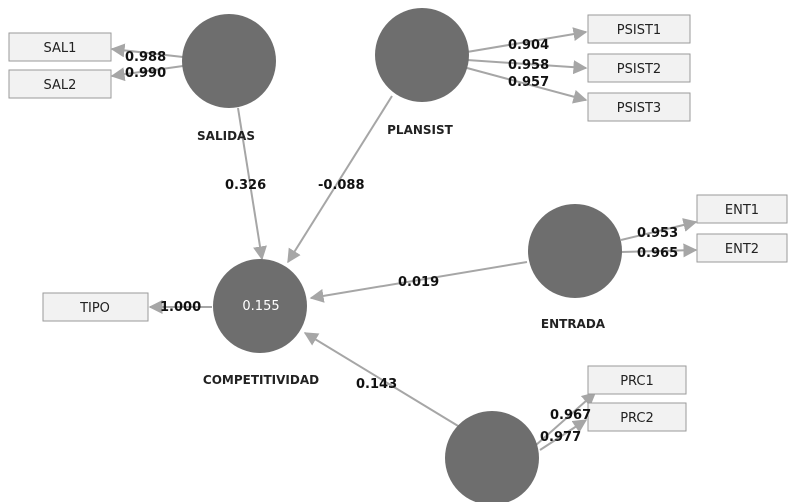  Describe the element at coordinates (575, 251) in the screenshot. I see `latent-entrada` at that location.